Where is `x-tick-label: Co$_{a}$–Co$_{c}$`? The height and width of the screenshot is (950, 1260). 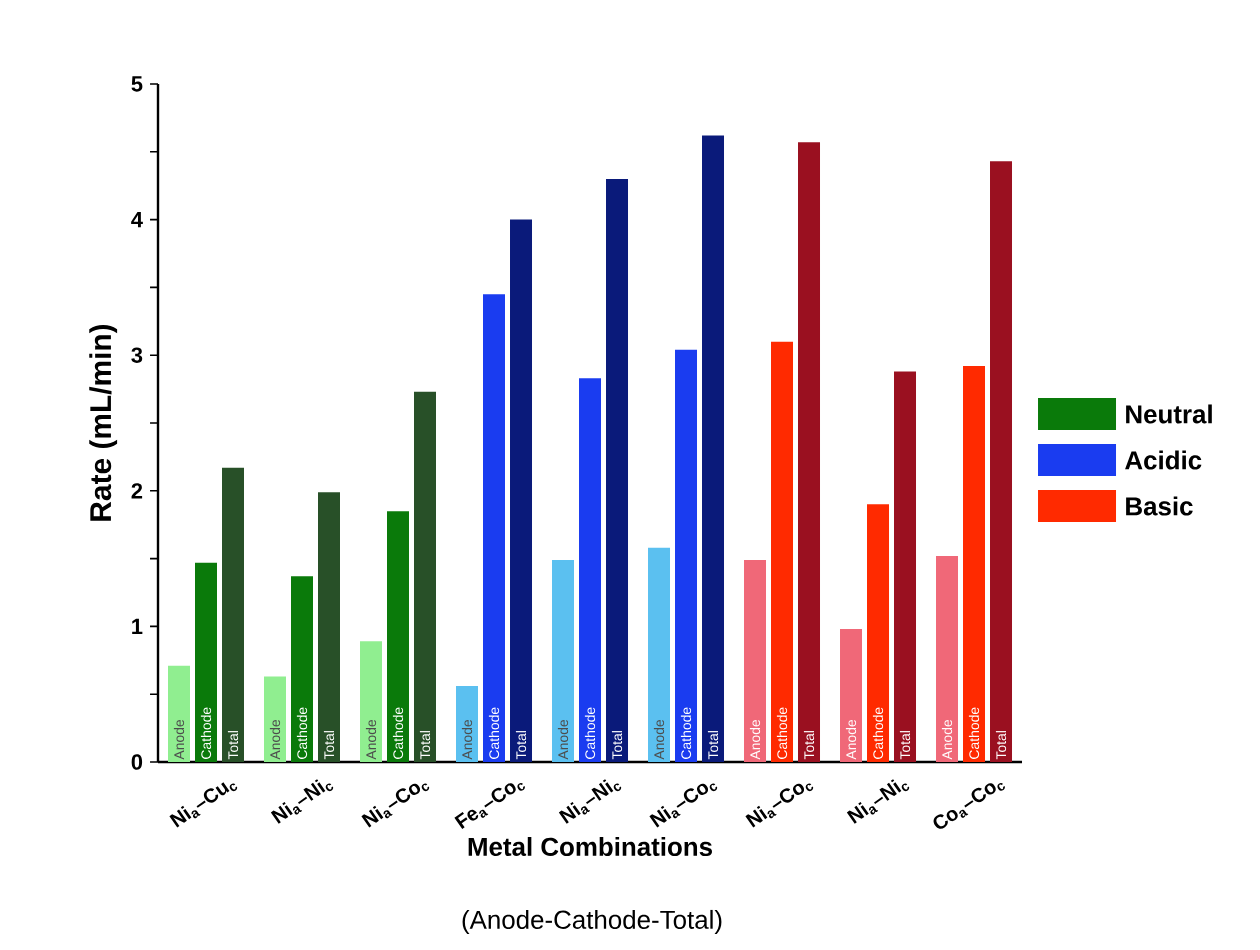 x-tick-label: Co$_{a}$–Co$_{c}$ is located at coordinates (969, 806).